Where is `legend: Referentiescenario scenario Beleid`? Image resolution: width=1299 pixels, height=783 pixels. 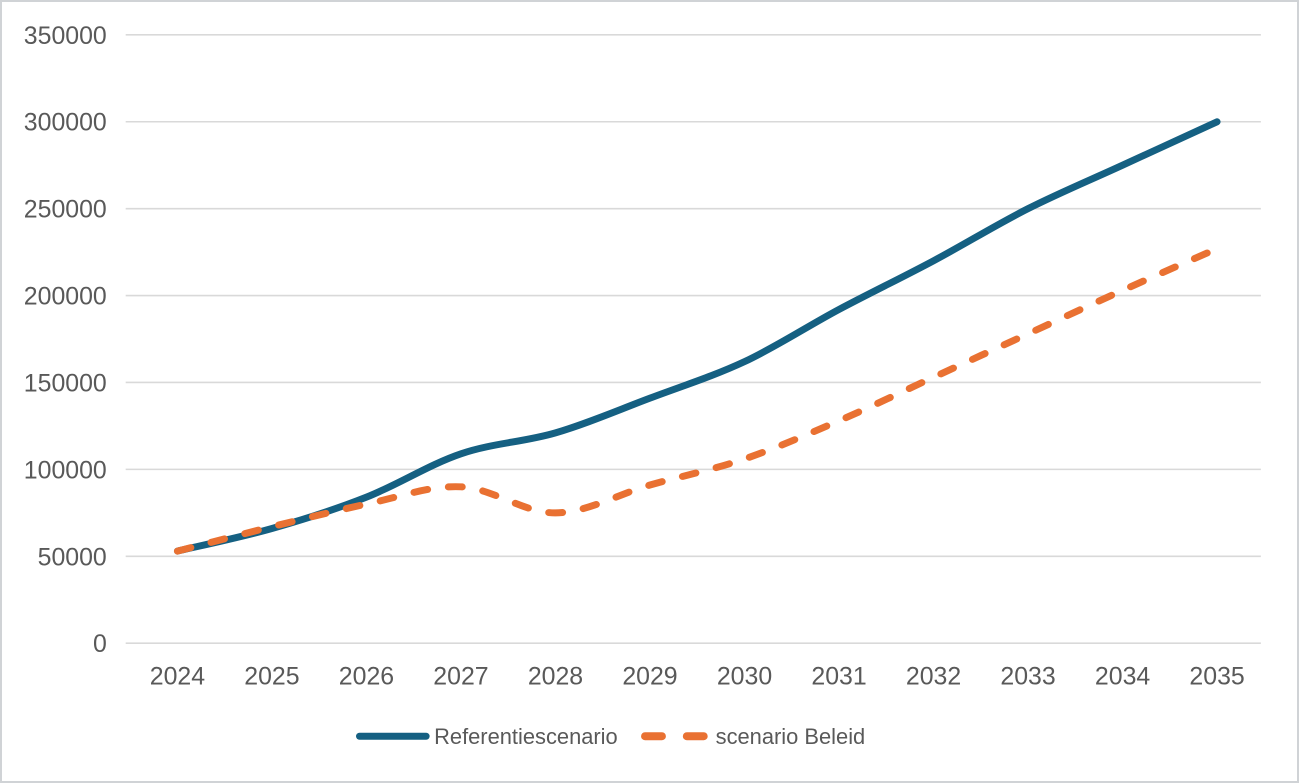 legend: Referentiescenario scenario Beleid is located at coordinates (611, 736).